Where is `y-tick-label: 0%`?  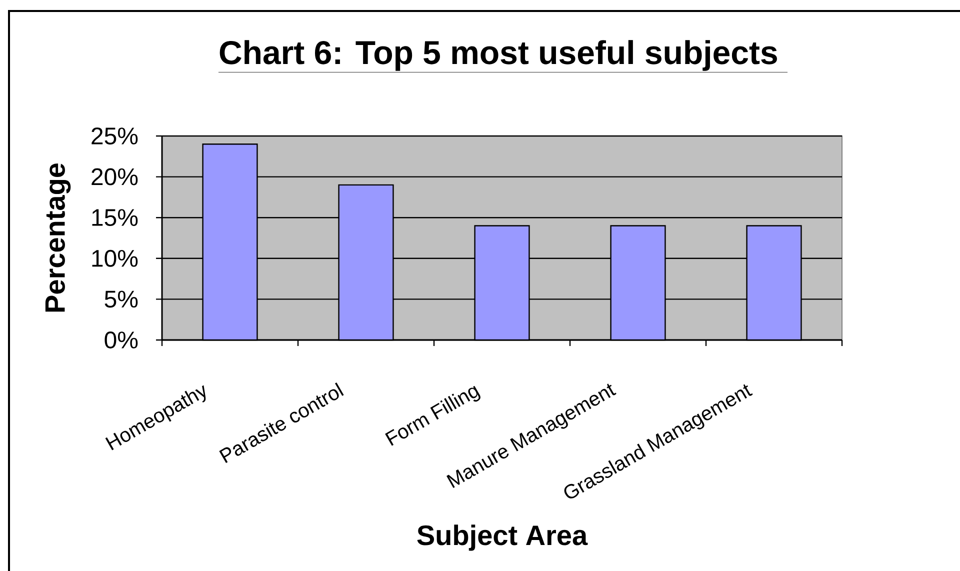
y-tick-label: 0% is located at coordinates (121, 339).